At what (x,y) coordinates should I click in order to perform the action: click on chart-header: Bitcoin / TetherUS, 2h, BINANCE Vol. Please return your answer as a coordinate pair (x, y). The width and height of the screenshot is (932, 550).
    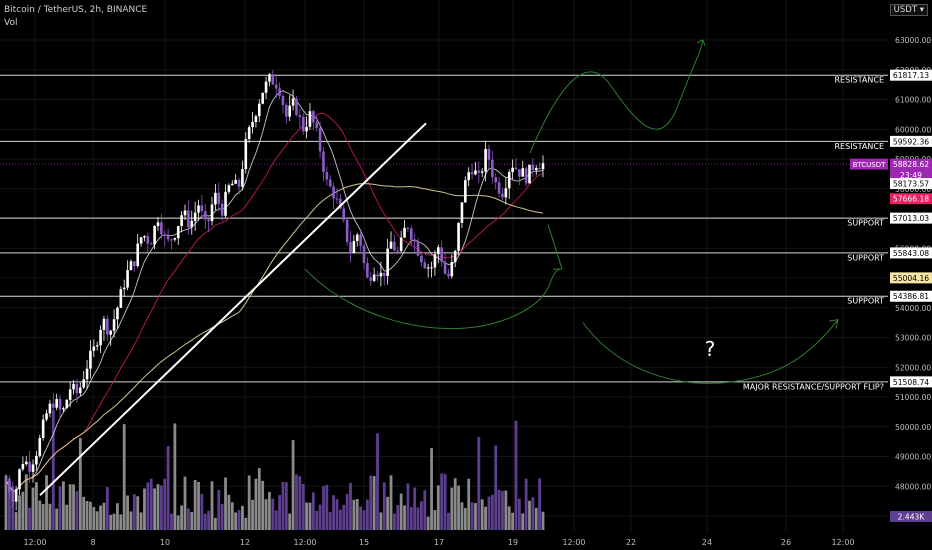
    Looking at the image, I should click on (75, 17).